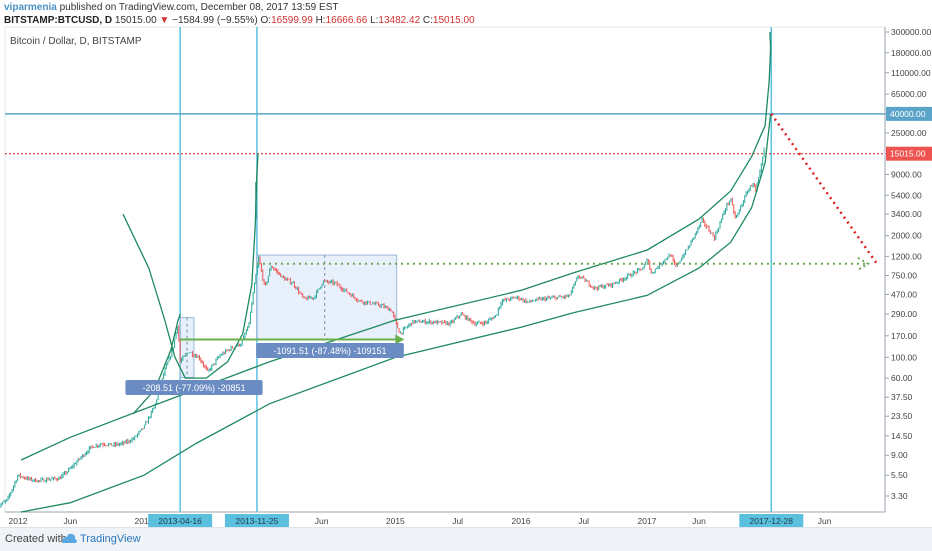 The width and height of the screenshot is (932, 551). Describe the element at coordinates (400, 339) in the screenshot. I see `support-arrow-head` at that location.